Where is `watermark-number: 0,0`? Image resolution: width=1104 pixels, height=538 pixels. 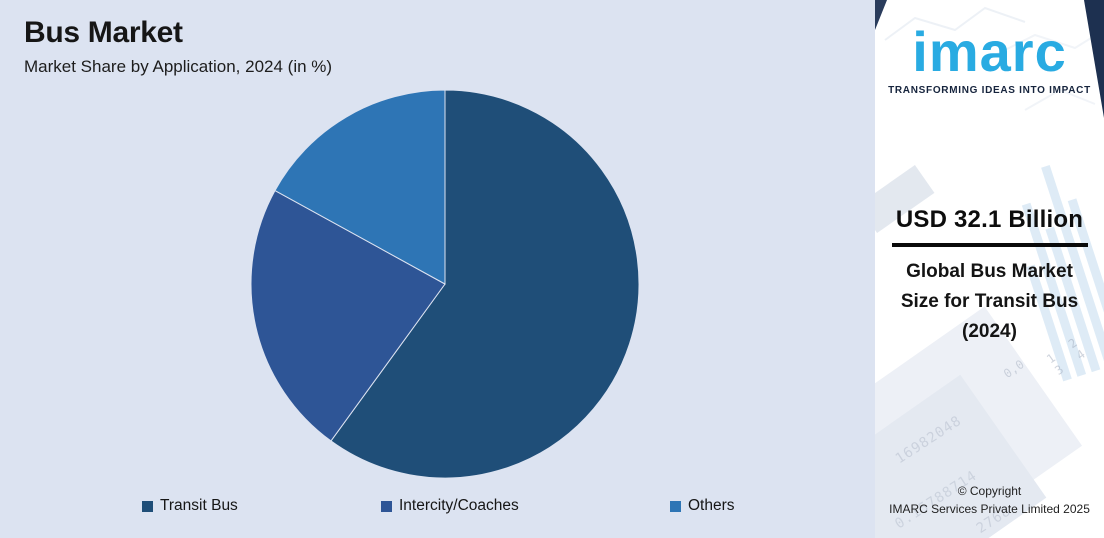 watermark-number: 0,0 is located at coordinates (1013, 369).